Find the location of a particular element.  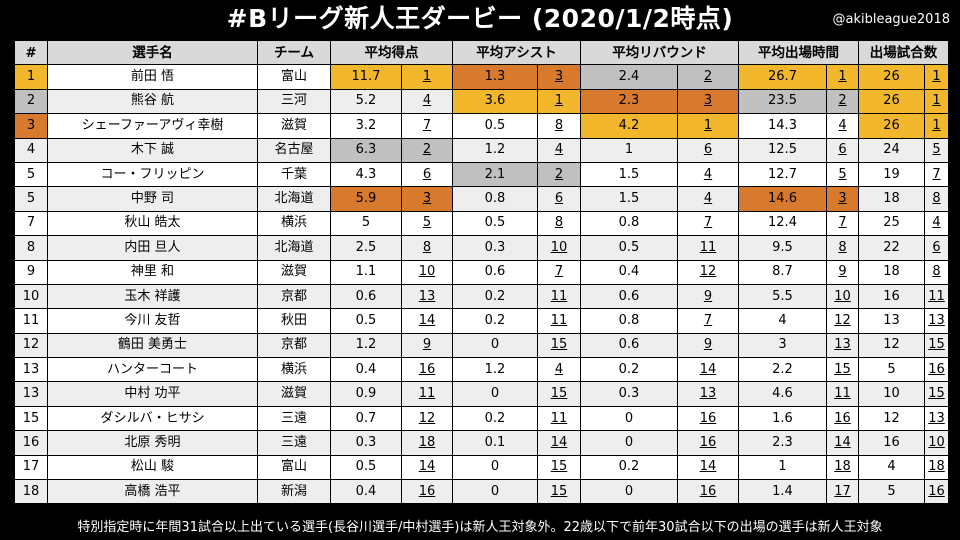

assists-value-cell: 1.2 is located at coordinates (495, 370).